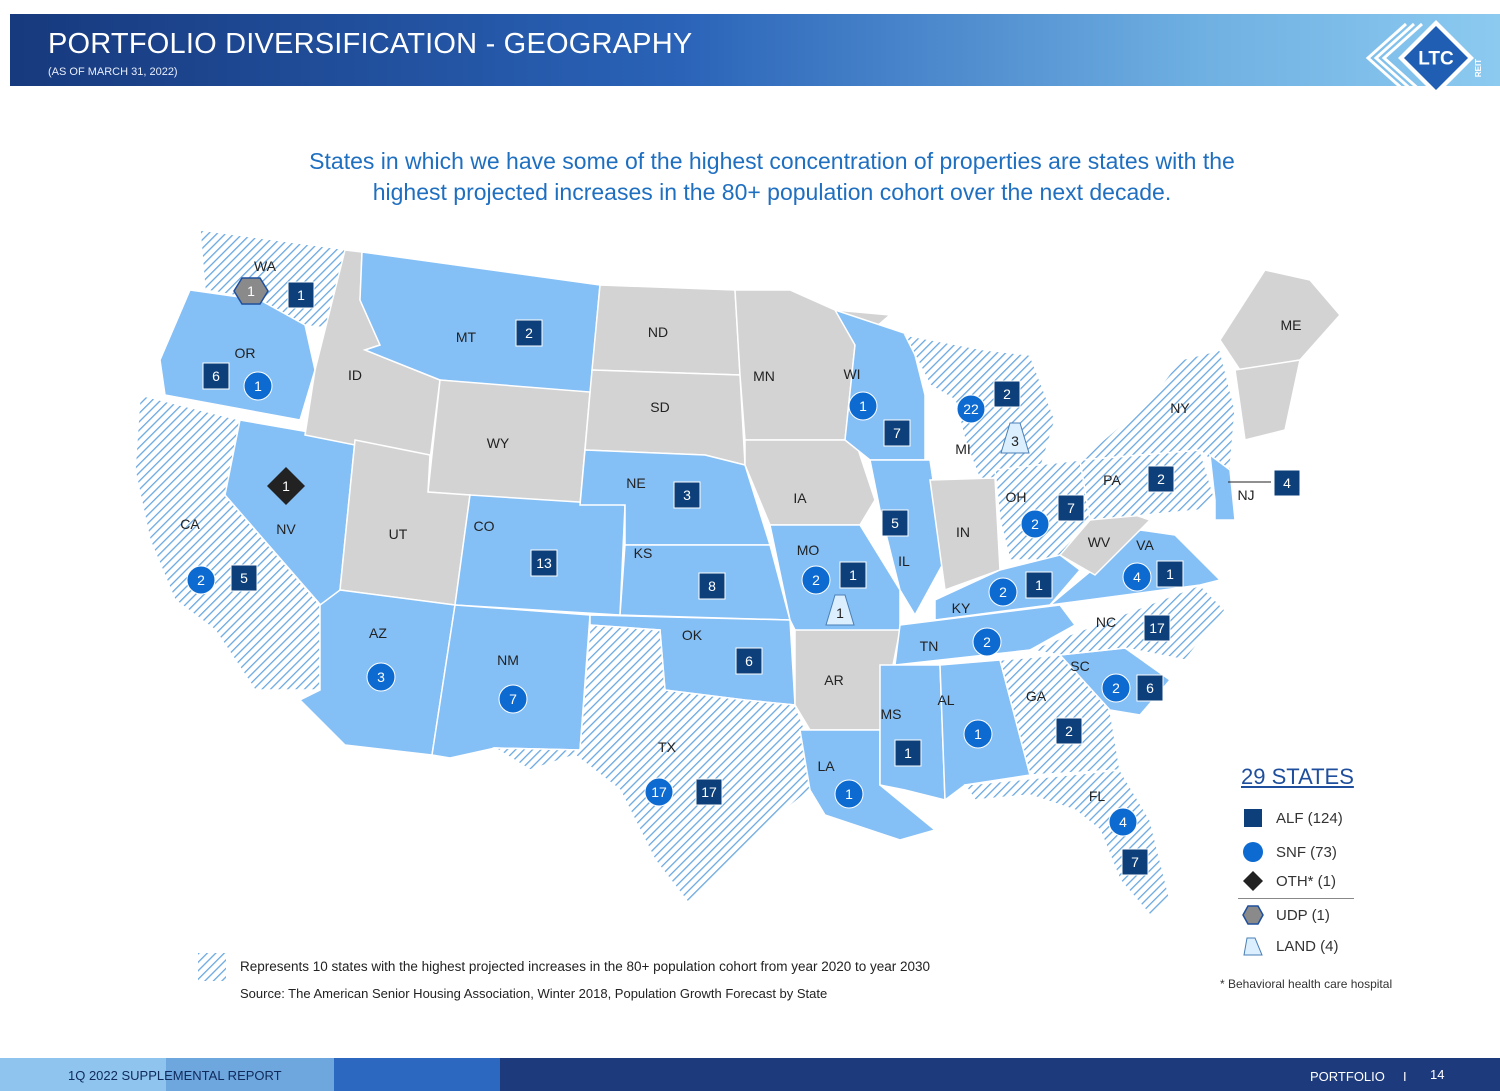  I want to click on logo-text: LTC, so click(1436, 59).